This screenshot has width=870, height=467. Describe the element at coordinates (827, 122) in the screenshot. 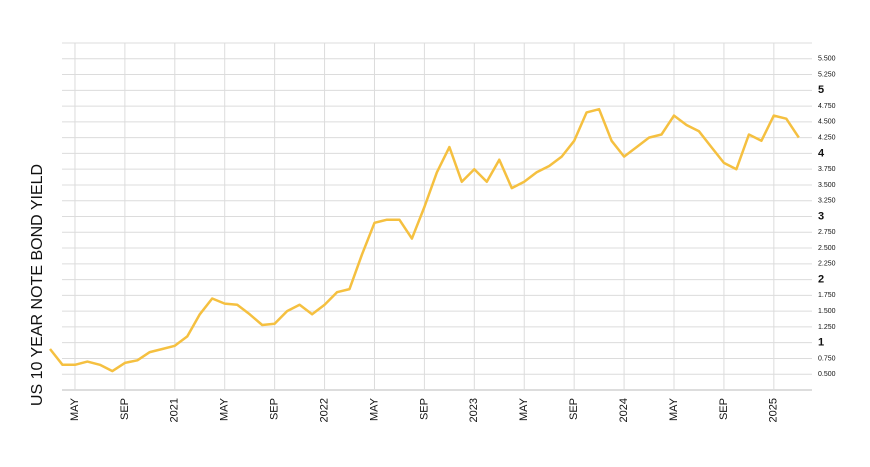

I see `y-tick-label: 4.500` at that location.